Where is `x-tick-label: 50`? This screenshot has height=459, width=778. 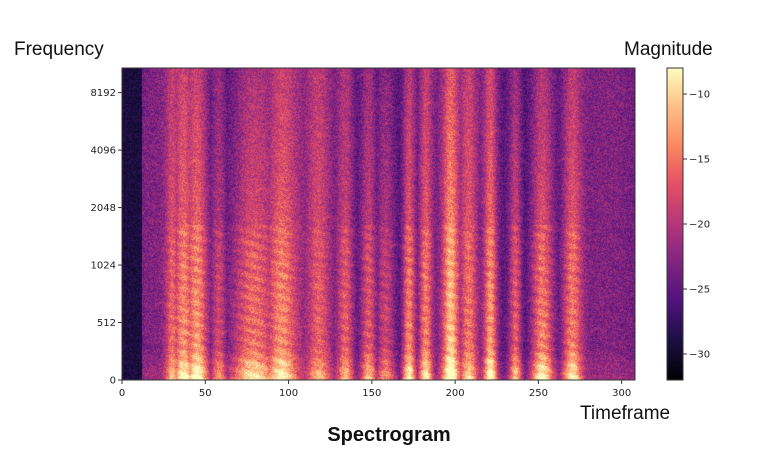 x-tick-label: 50 is located at coordinates (205, 393).